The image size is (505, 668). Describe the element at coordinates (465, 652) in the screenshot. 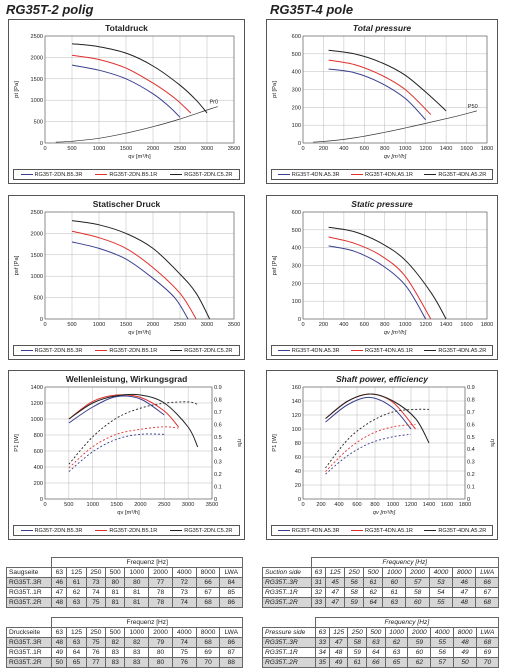

I see `table-cell: 49` at that location.